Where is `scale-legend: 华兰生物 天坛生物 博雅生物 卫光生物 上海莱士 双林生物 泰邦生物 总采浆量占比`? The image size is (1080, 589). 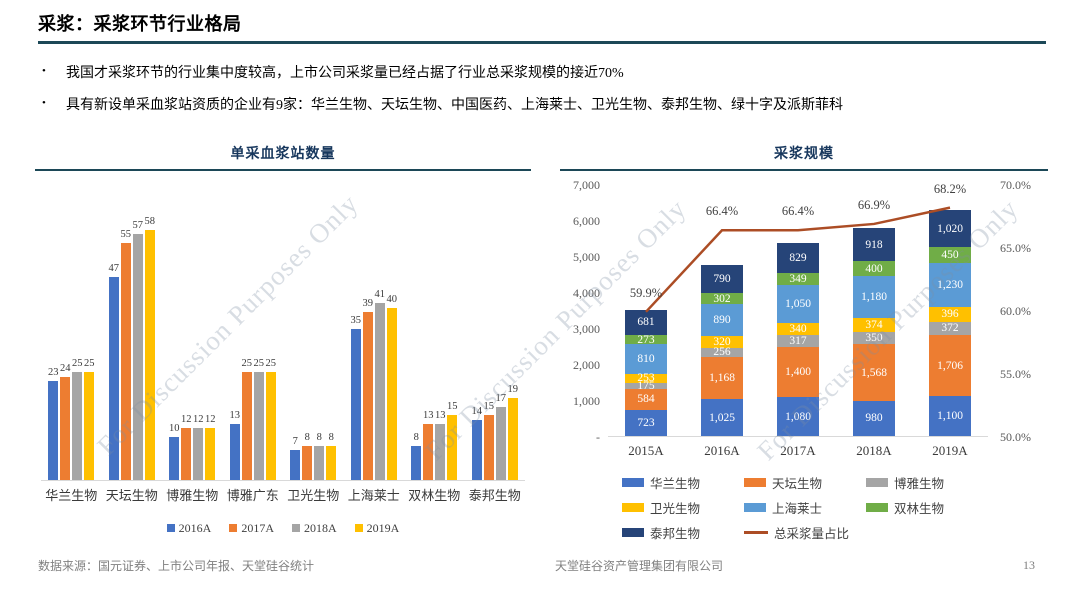
scale-legend: 华兰生物 天坛生物 博雅生物 卫光生物 上海莱士 双林生物 泰邦生物 总采浆量占比 is located at coordinates (805, 507).